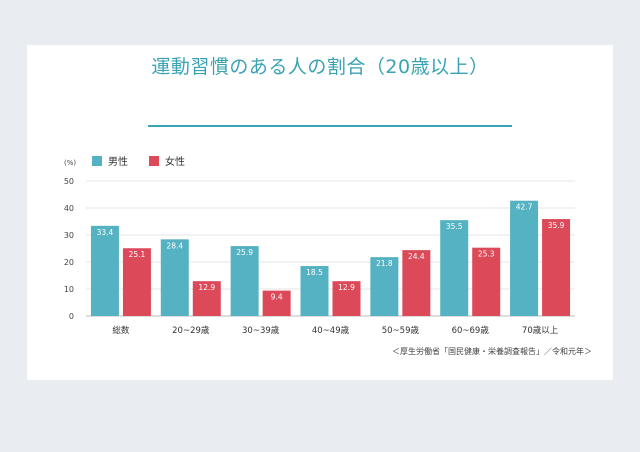 The height and width of the screenshot is (452, 640). Describe the element at coordinates (556, 225) in the screenshot. I see `data-label: 35.9` at that location.